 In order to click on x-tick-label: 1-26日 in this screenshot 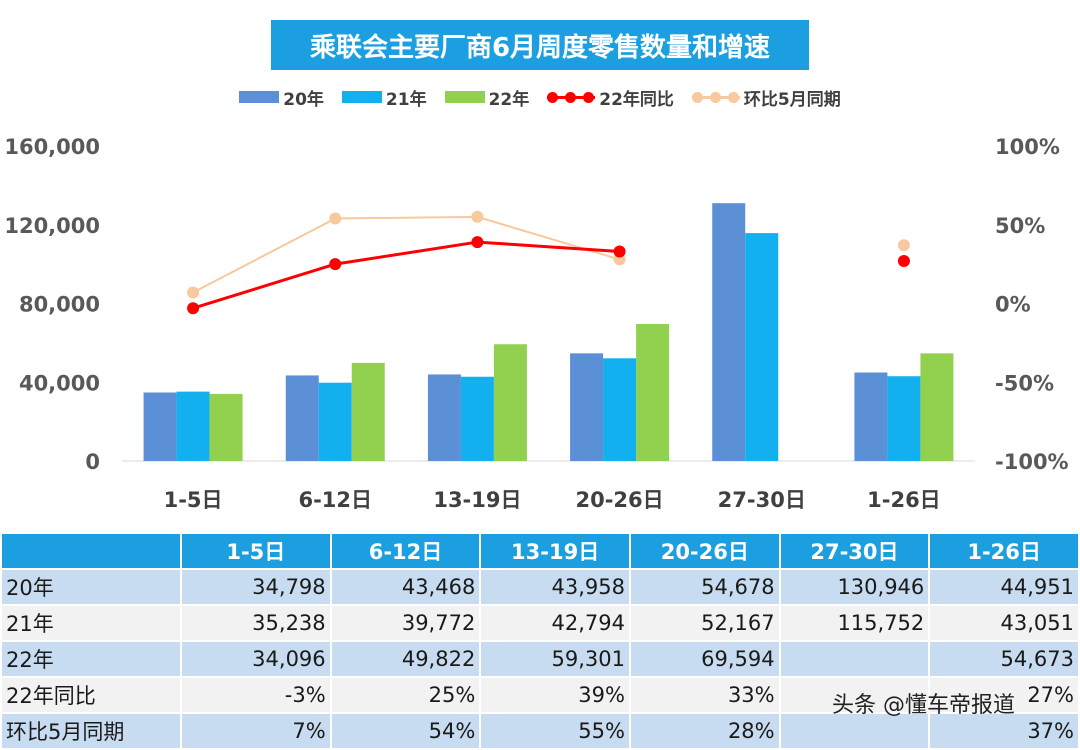, I will do `click(904, 500)`.